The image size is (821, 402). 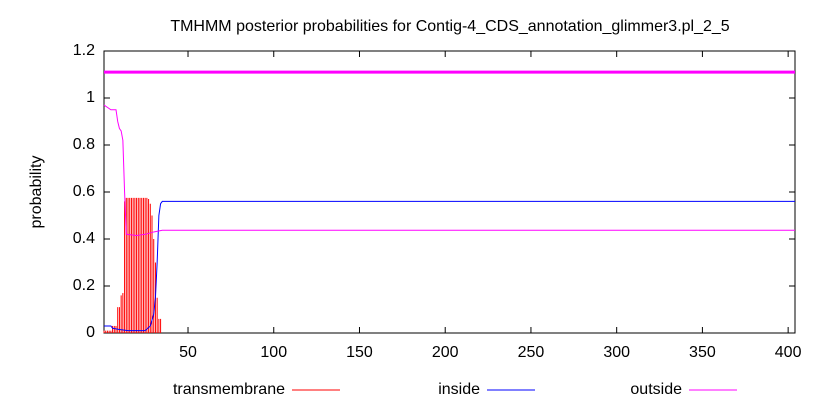 I want to click on x-tick-label: 200, so click(x=445, y=352).